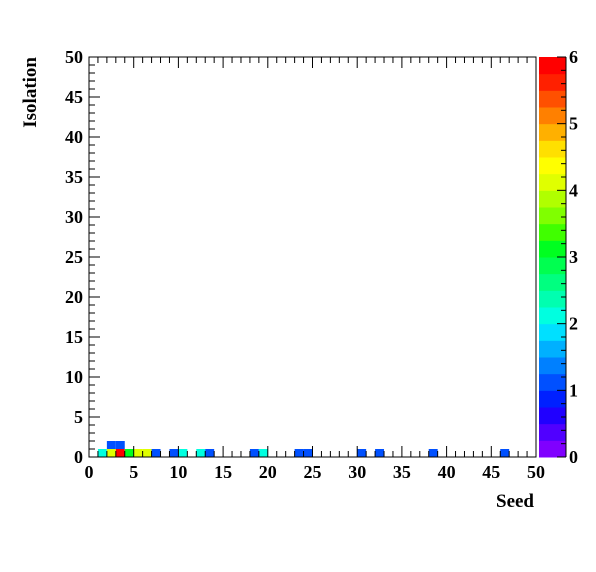 The height and width of the screenshot is (572, 596). What do you see at coordinates (573, 457) in the screenshot?
I see `palette-tick-label: 0` at bounding box center [573, 457].